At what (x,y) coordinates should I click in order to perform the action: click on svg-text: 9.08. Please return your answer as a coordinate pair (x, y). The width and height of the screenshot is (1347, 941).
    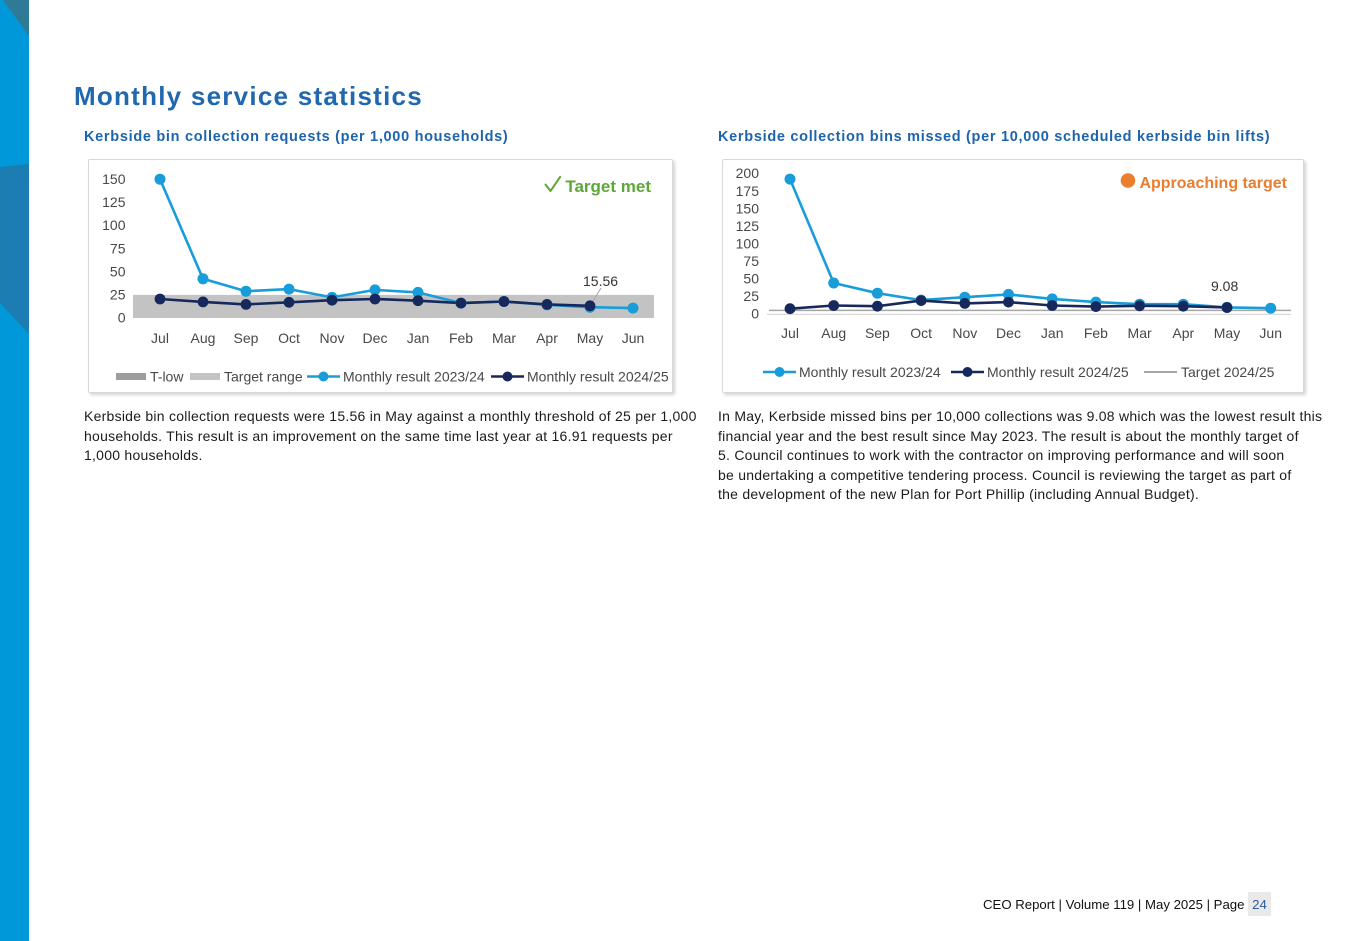
    Looking at the image, I should click on (1224, 286).